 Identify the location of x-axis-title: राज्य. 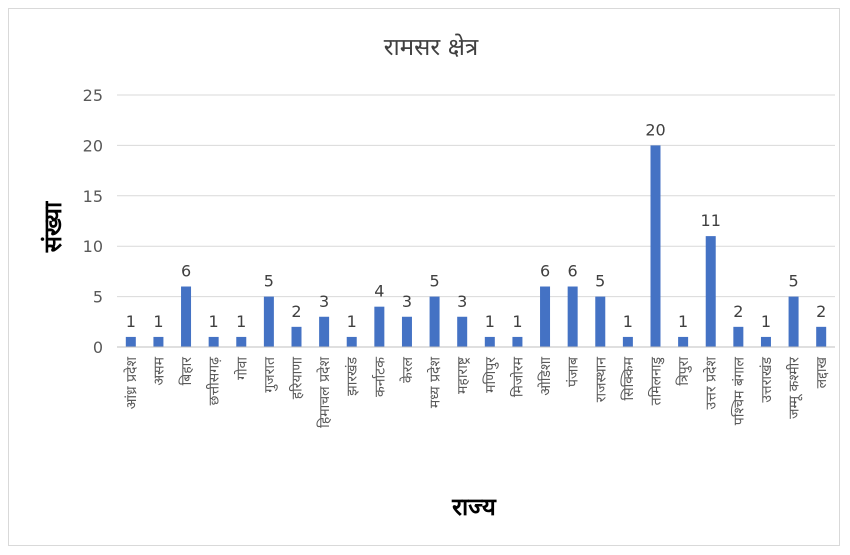
(474, 507).